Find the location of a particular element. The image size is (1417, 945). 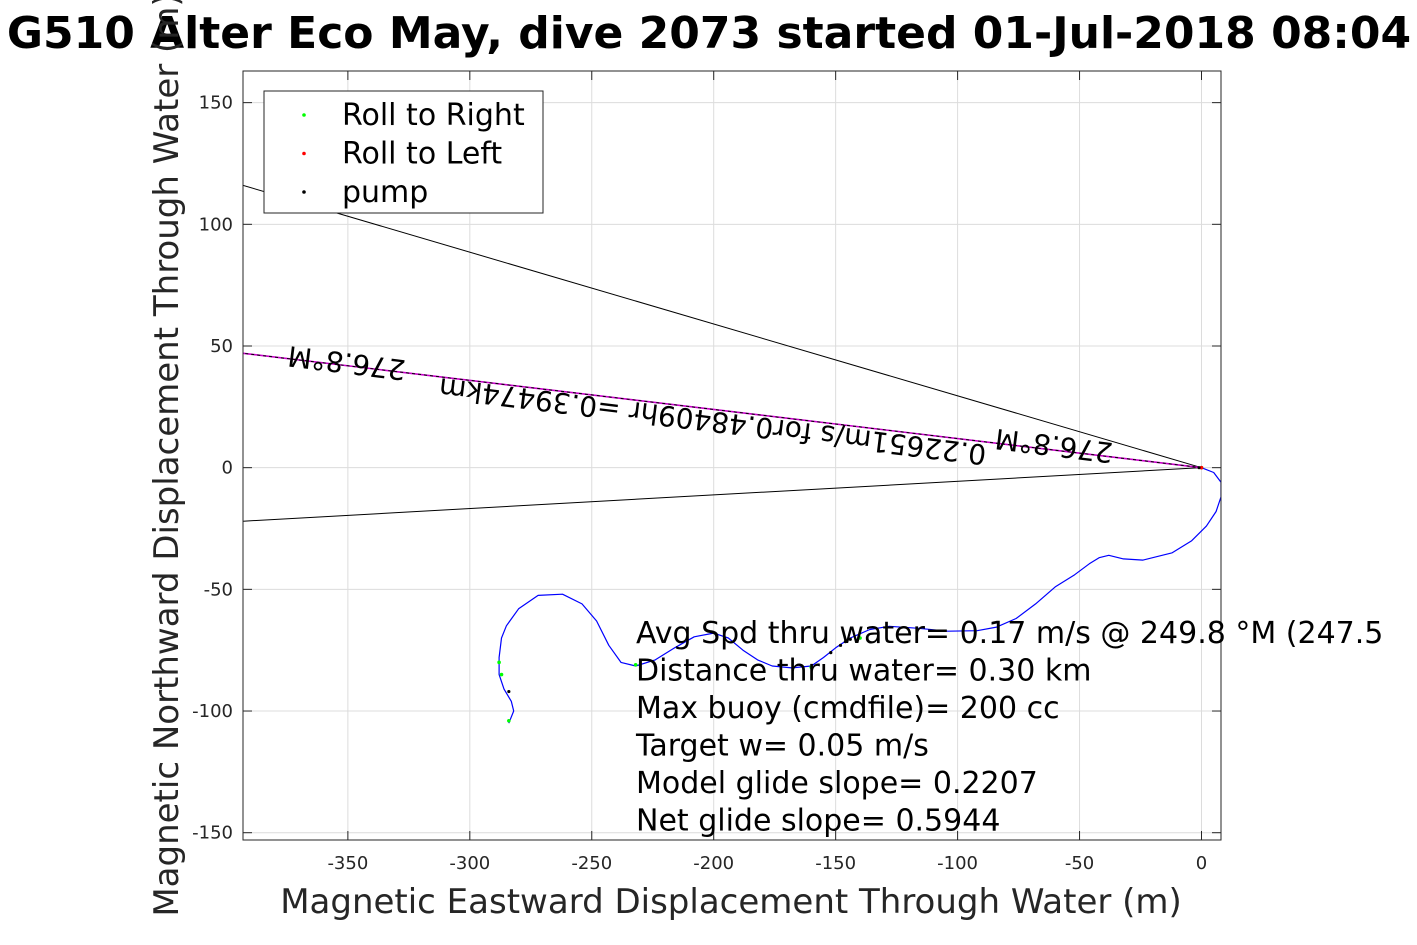

y-tick-label: 50 is located at coordinates (221, 346).